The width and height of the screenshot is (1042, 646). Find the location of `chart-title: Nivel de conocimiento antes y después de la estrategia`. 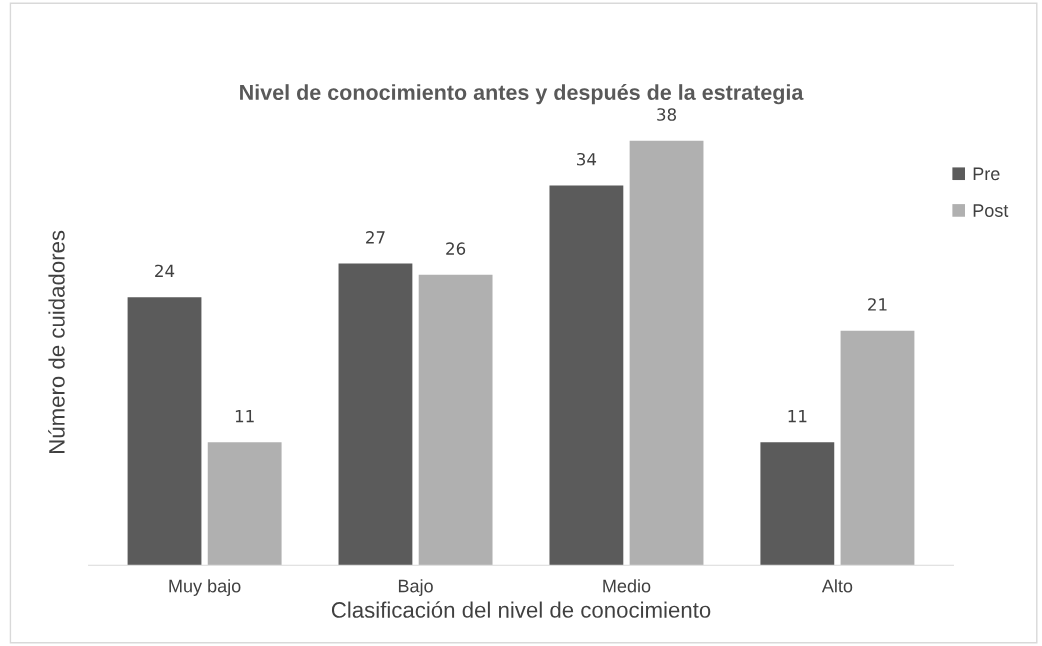

chart-title: Nivel de conocimiento antes y después de la estrategia is located at coordinates (522, 94).